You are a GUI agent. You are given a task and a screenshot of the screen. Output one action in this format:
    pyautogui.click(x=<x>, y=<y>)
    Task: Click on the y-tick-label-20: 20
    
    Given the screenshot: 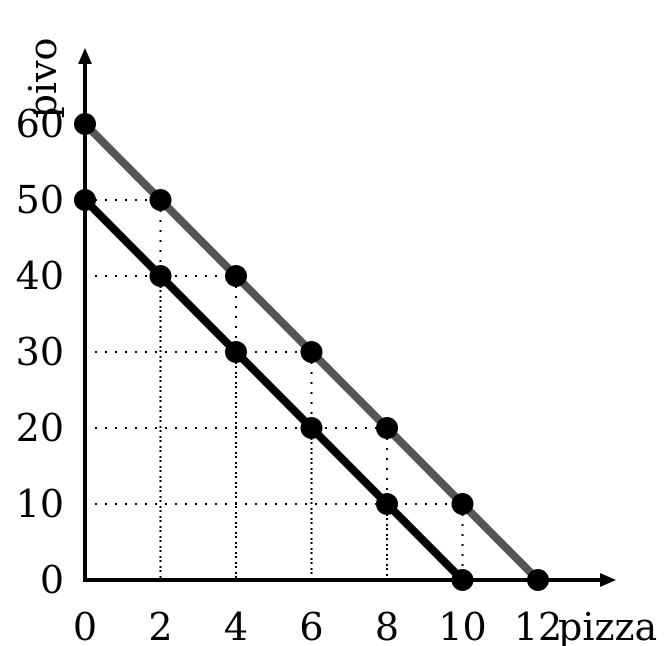 What is the action you would take?
    pyautogui.click(x=40, y=428)
    